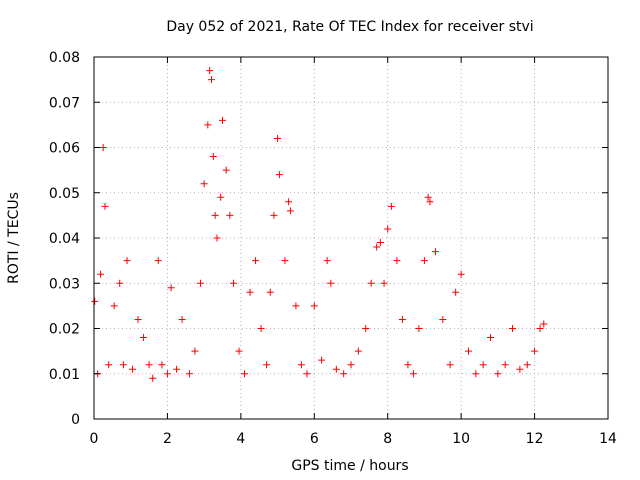 The width and height of the screenshot is (640, 480). I want to click on y-tick-label: 0.05, so click(64, 194).